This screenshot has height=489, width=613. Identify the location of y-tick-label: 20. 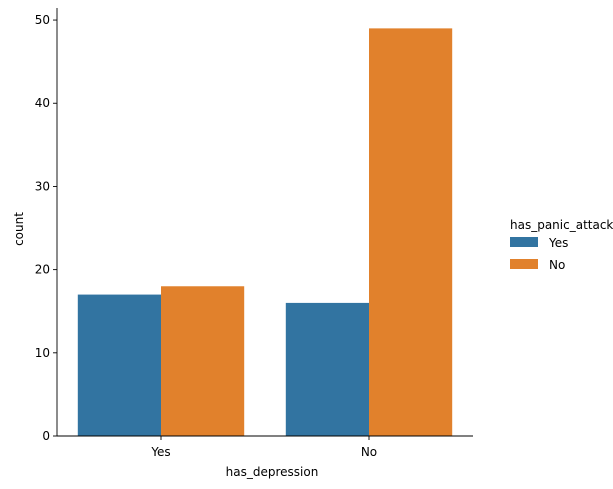
(42, 270).